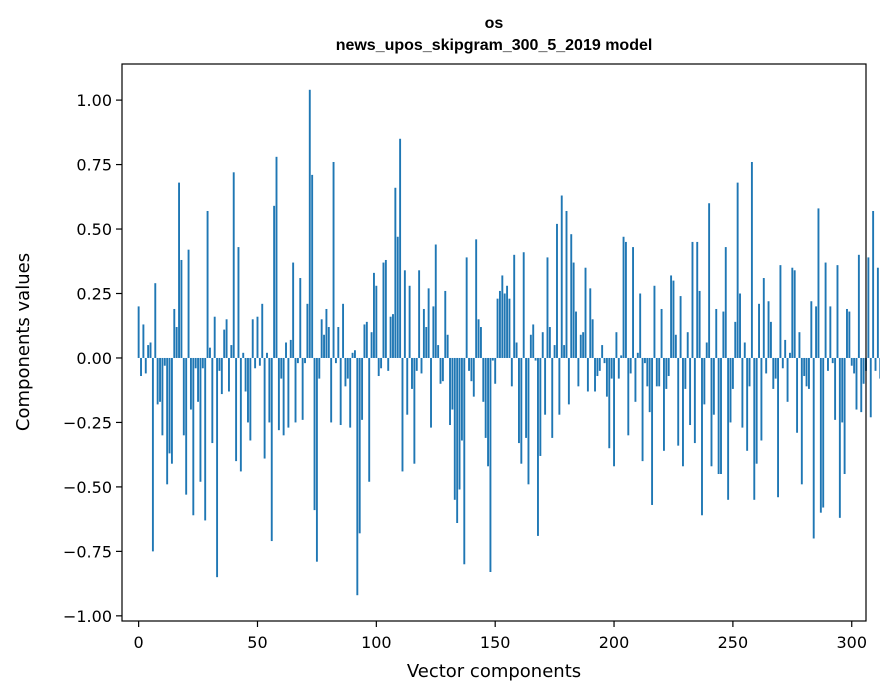  Describe the element at coordinates (851, 642) in the screenshot. I see `x-tick-label: 300` at that location.